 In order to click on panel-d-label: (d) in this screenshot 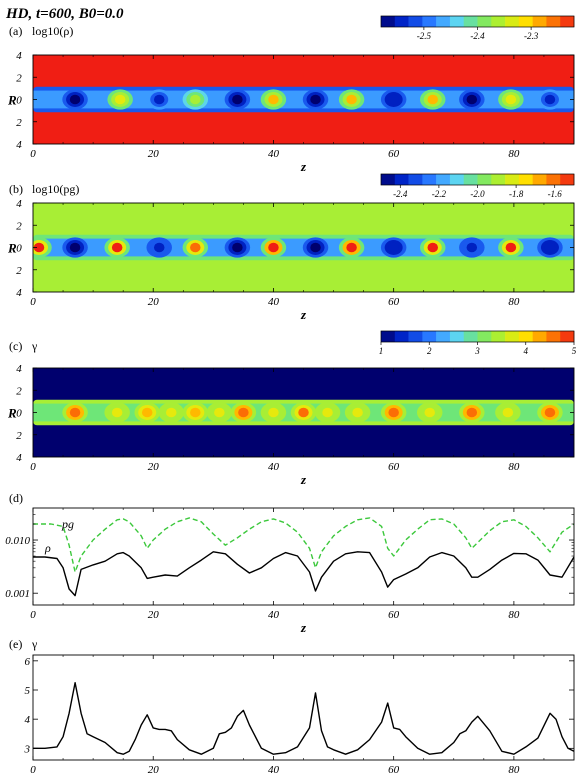, I will do `click(16, 498)`.